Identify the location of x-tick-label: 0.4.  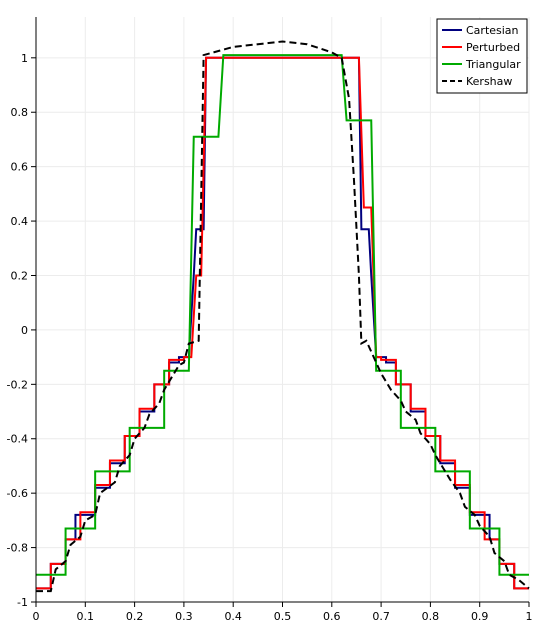
(233, 616).